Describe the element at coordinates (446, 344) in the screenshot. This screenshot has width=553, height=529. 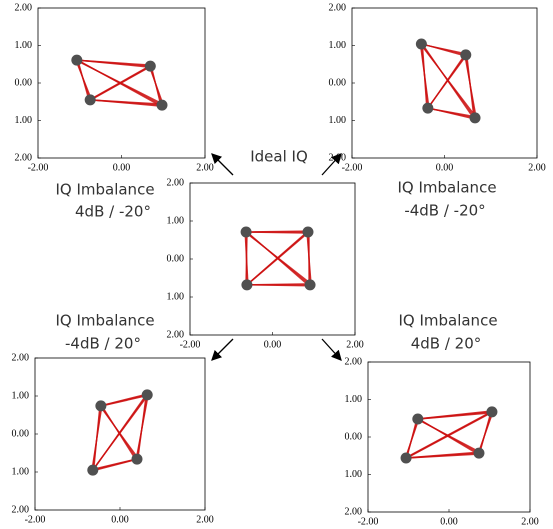
I see `annotation: 4dB / 20°` at that location.